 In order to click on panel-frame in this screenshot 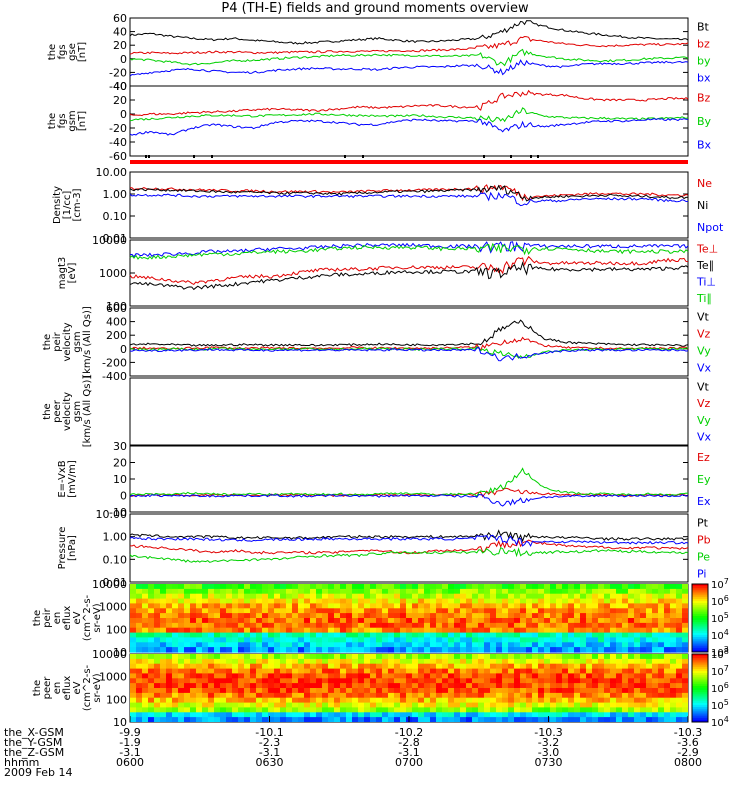, I will do `click(409, 273)`.